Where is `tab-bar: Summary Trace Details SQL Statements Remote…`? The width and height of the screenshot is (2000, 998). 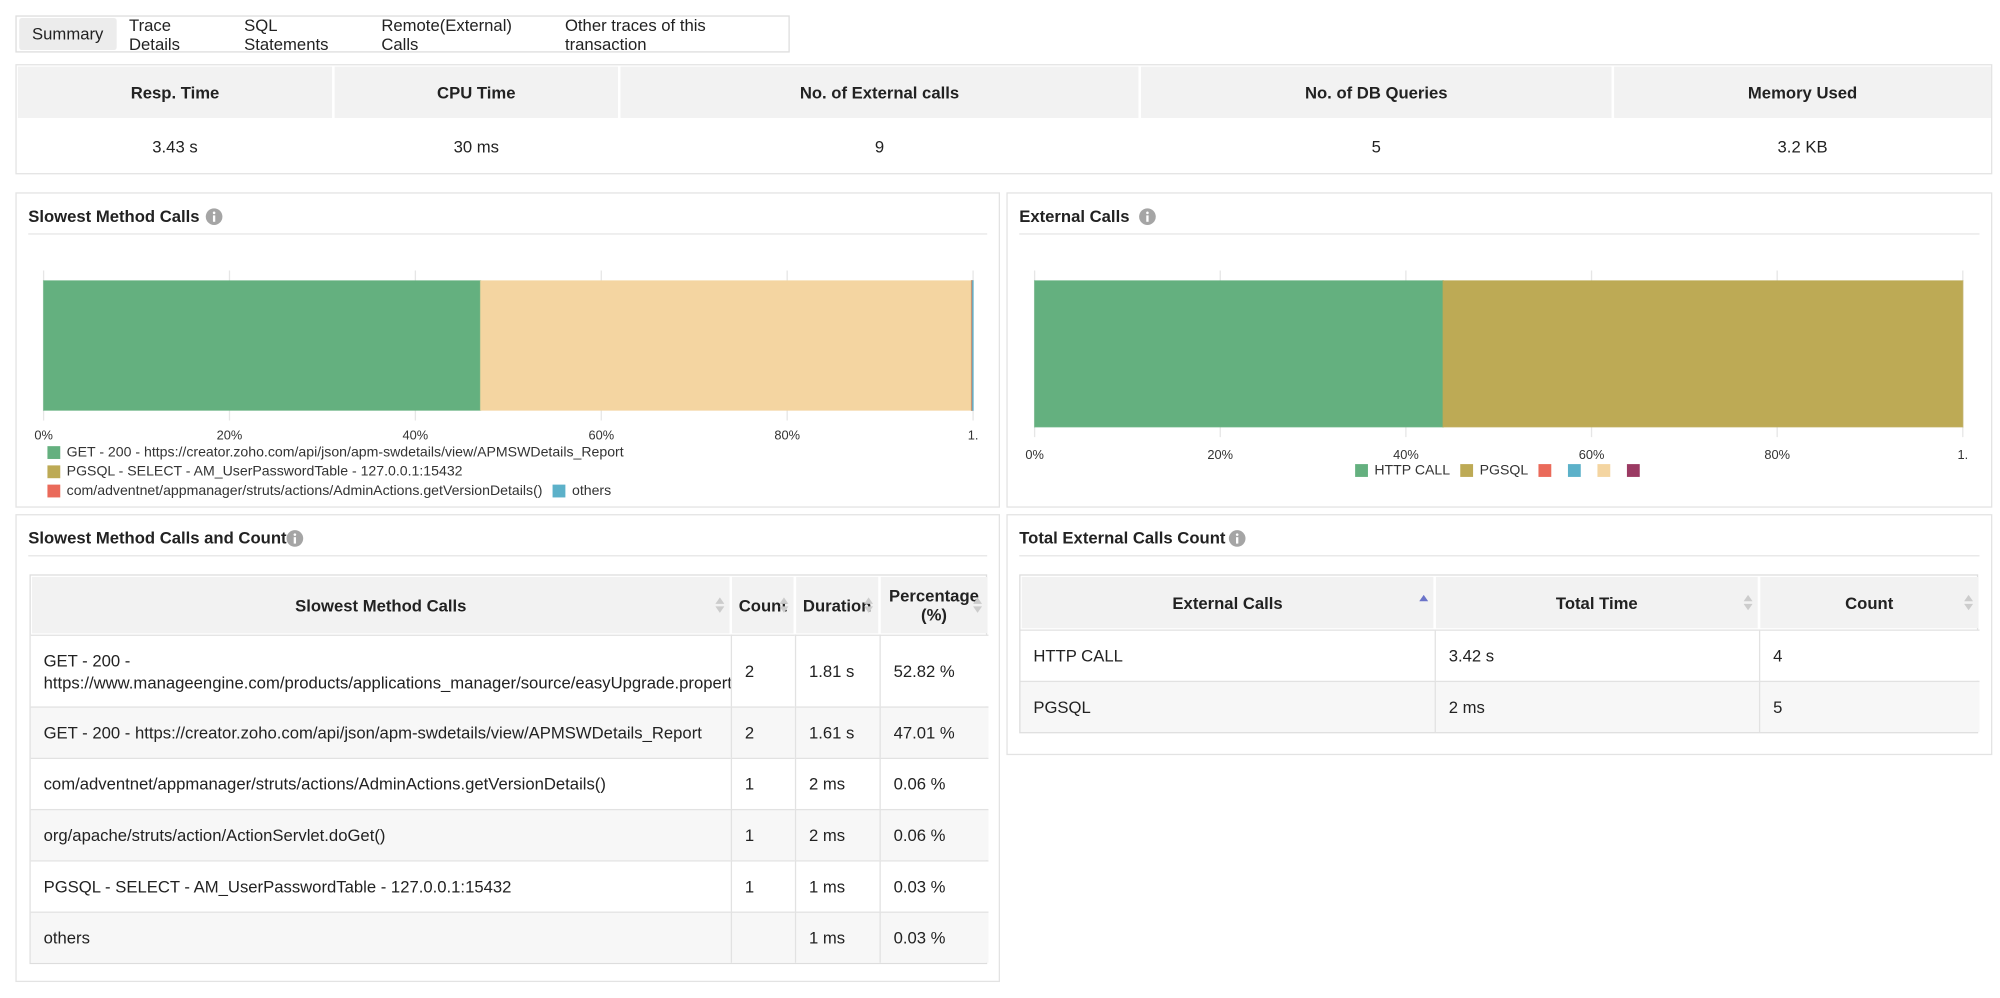 tab-bar: Summary Trace Details SQL Statements Remote… is located at coordinates (402, 34).